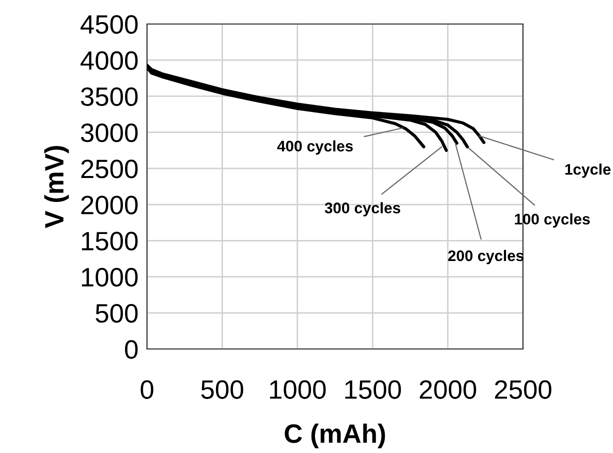 Image resolution: width=613 pixels, height=453 pixels. What do you see at coordinates (109, 205) in the screenshot?
I see `y-tick-label: 2000` at bounding box center [109, 205].